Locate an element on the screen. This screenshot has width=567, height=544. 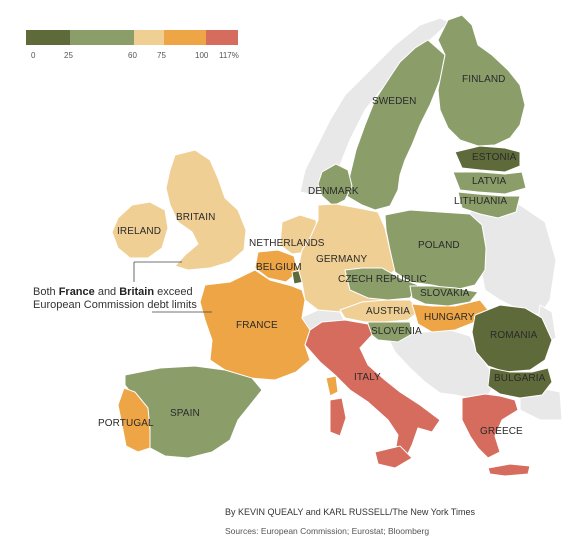
lithuania-shape is located at coordinates (489, 205).